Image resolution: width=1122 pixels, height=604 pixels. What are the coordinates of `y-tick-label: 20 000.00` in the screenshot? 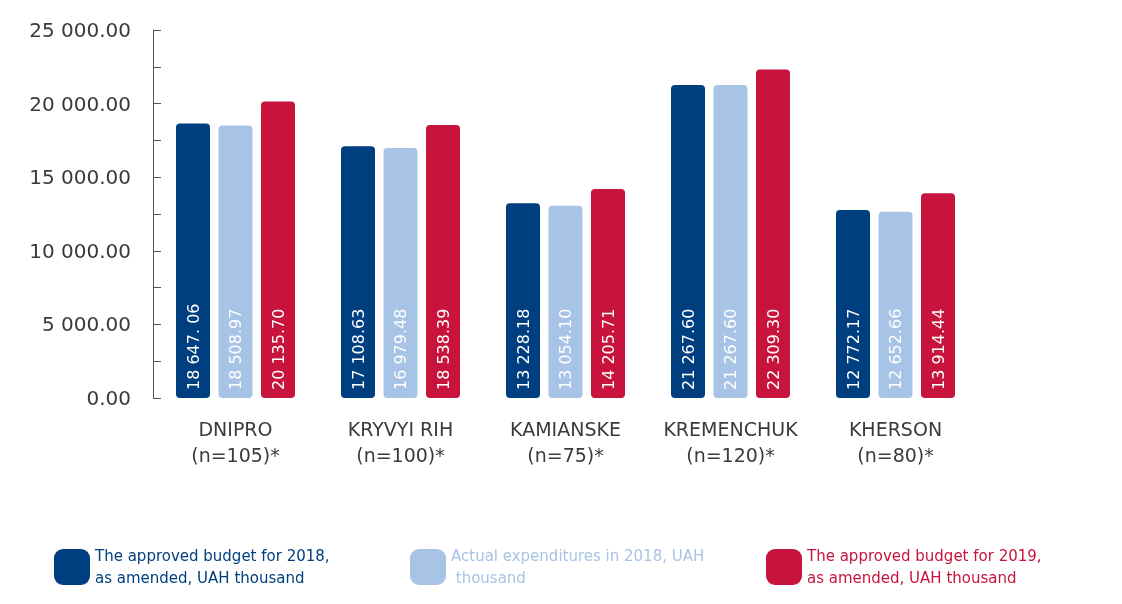 It's located at (80, 103).